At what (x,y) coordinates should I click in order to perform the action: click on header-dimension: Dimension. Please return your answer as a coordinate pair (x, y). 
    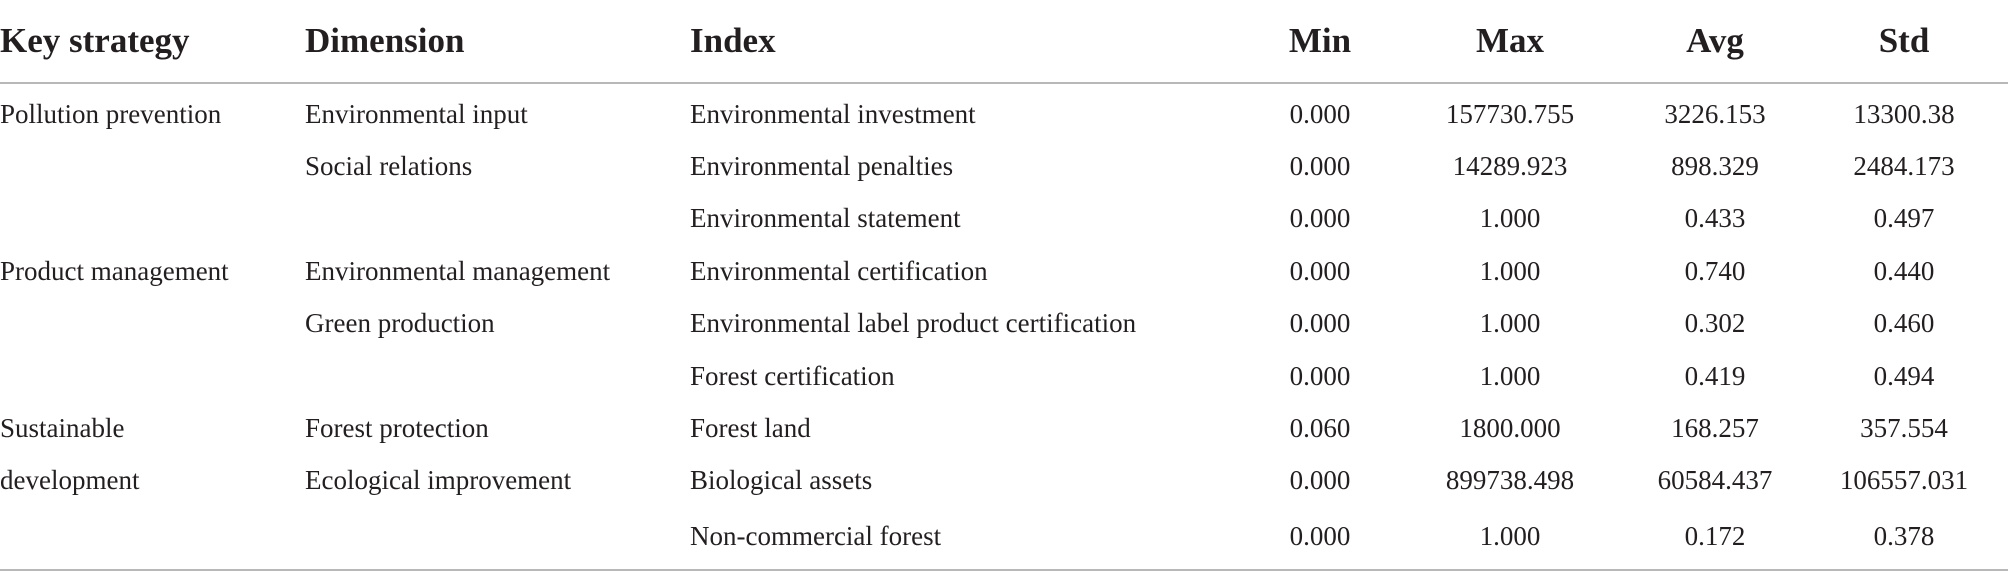
    Looking at the image, I should click on (497, 49).